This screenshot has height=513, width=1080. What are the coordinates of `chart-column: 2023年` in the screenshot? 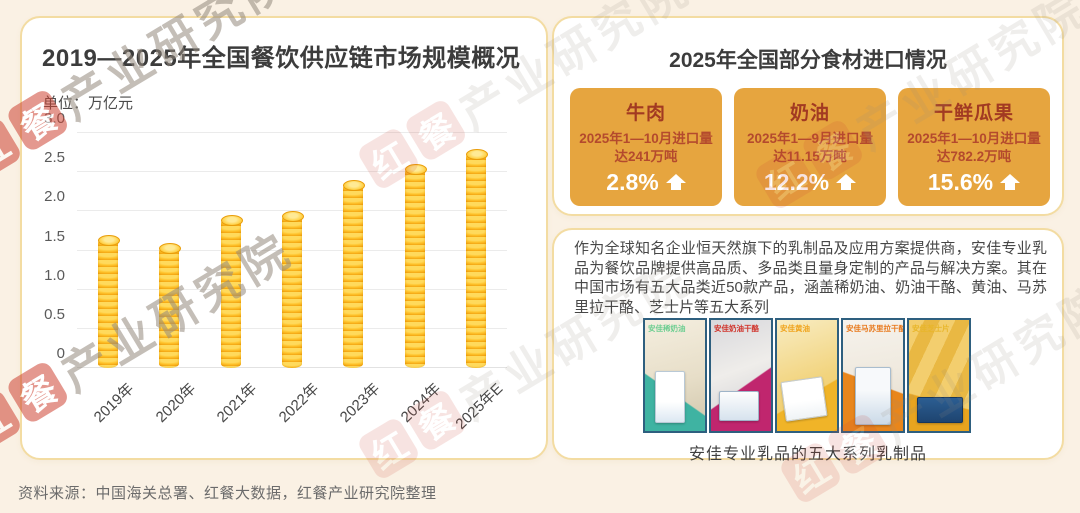 It's located at (360, 279).